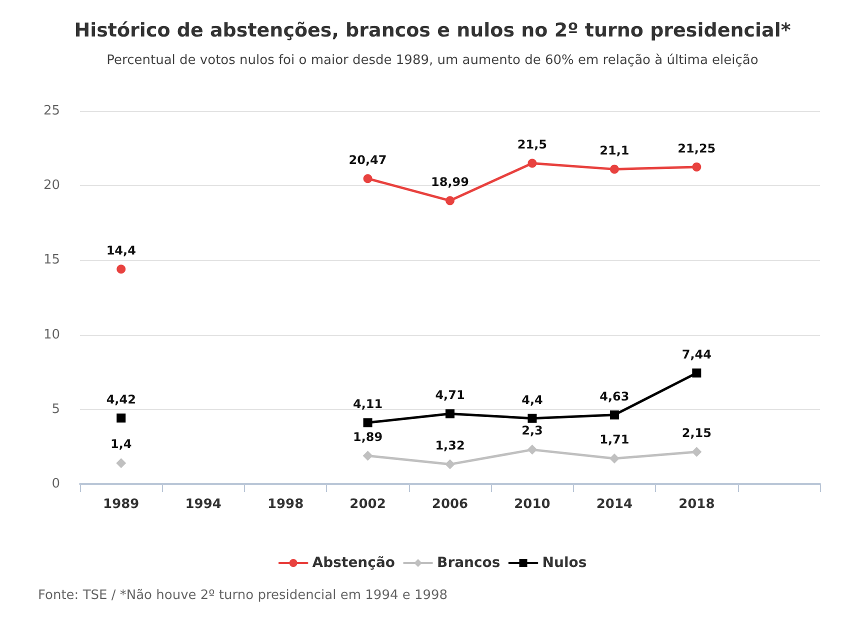 The height and width of the screenshot is (638, 865). Describe the element at coordinates (450, 504) in the screenshot. I see `x-tick-label: 2006` at that location.